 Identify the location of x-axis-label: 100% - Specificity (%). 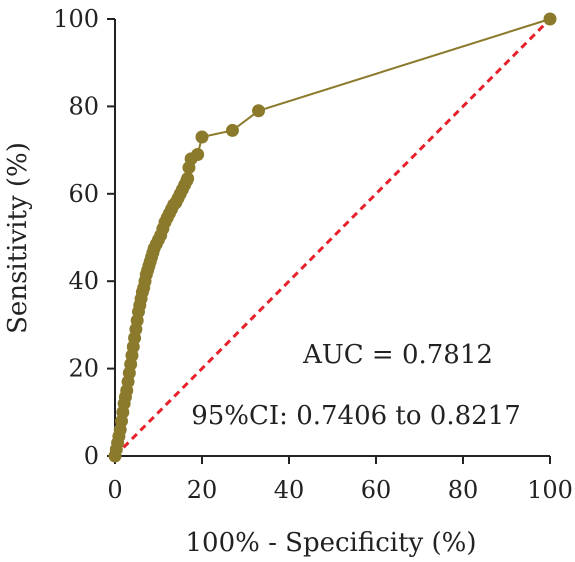
(331, 543).